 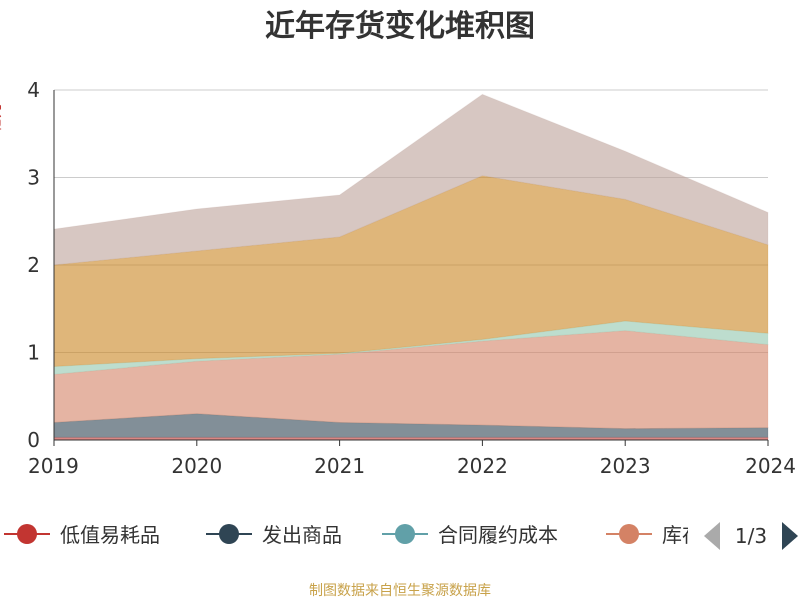 I want to click on legend-label: 低值易耗品, so click(x=110, y=535).